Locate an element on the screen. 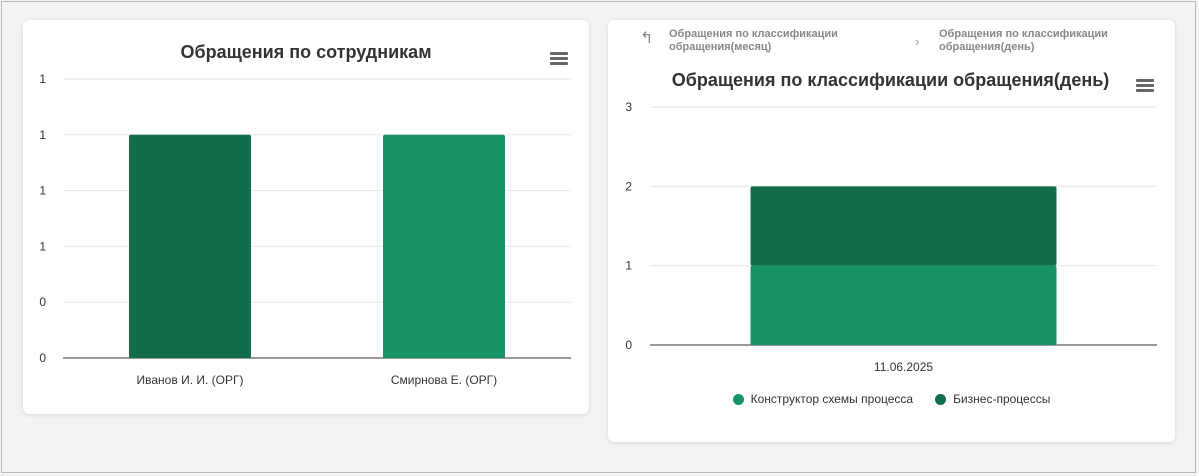  x-tick-label: 11.06.2025 is located at coordinates (903, 367).